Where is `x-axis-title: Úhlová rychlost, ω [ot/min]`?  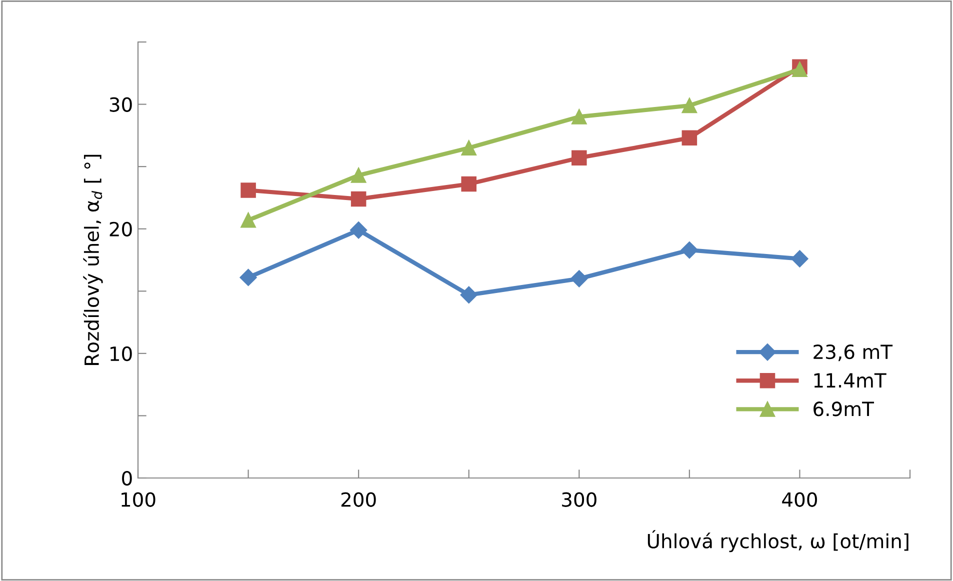 x-axis-title: Úhlová rychlost, ω [ot/min] is located at coordinates (778, 541).